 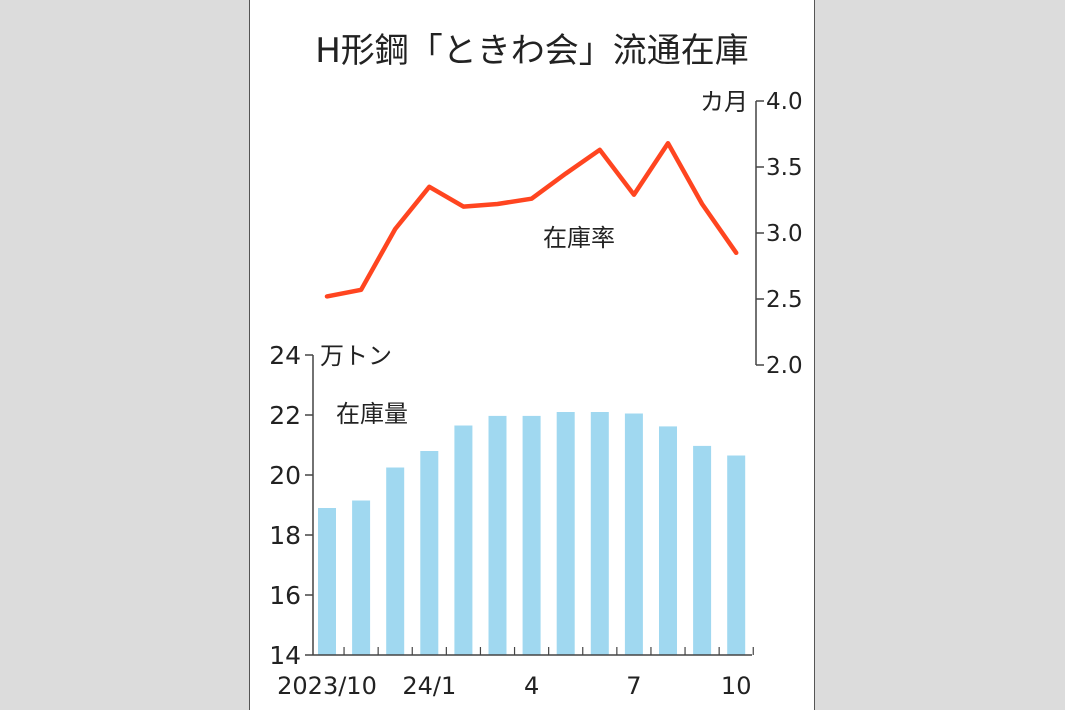 What do you see at coordinates (784, 300) in the screenshot?
I see `line-y-tick-label: 2.5` at bounding box center [784, 300].